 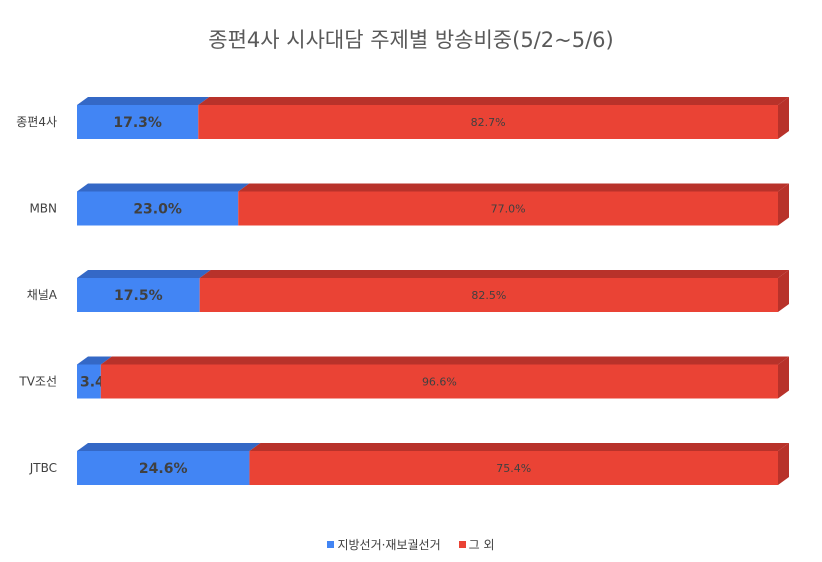 I want to click on category-label: 종편4사, so click(x=36, y=122).